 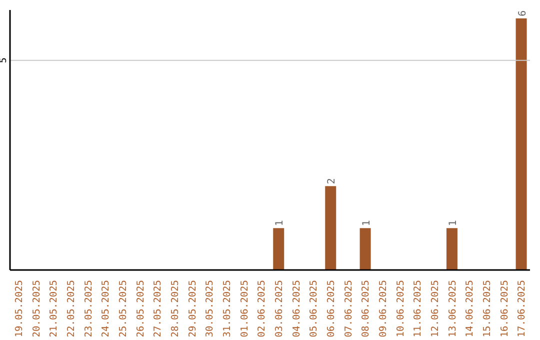 What do you see at coordinates (366, 309) in the screenshot?
I see `x-tick-label: 08.06.2025` at bounding box center [366, 309].